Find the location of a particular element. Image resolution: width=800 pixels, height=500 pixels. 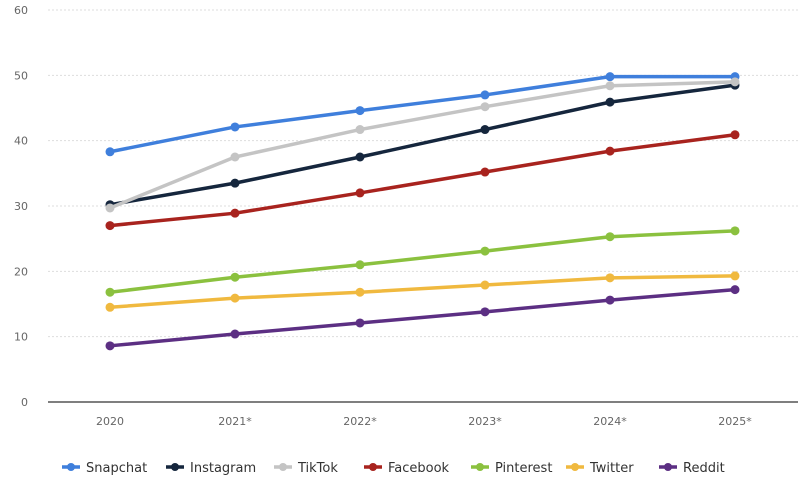

y-tick-label: 50 is located at coordinates (21, 75).